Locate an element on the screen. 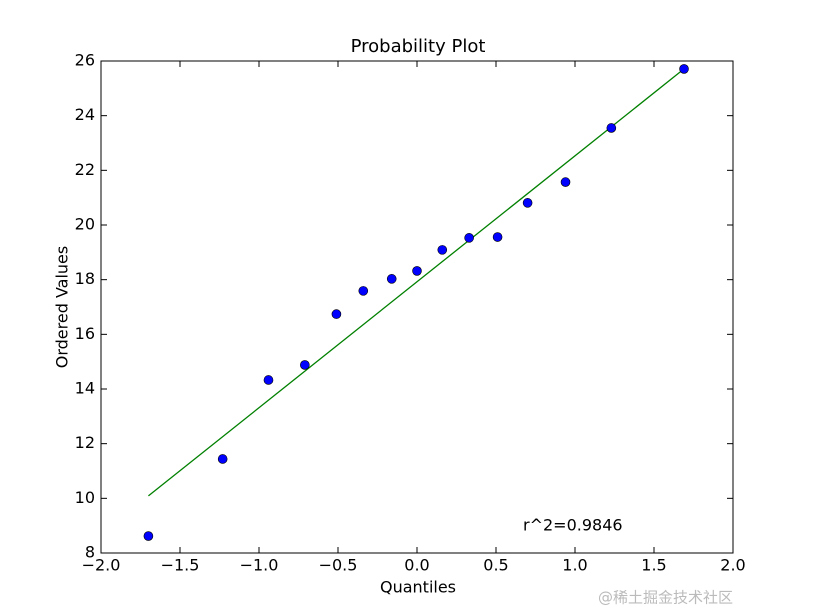  x-tick-label: 2.0 is located at coordinates (732, 565).